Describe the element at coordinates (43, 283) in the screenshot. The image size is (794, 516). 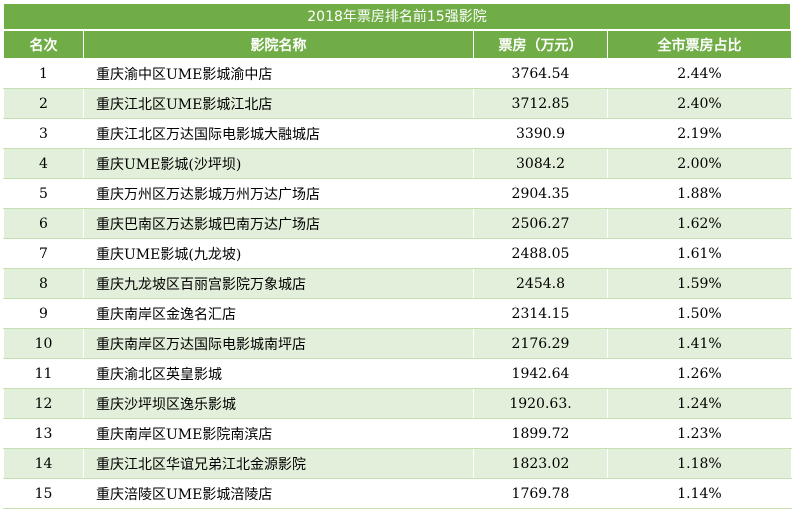
I see `rank-cell: 8` at that location.